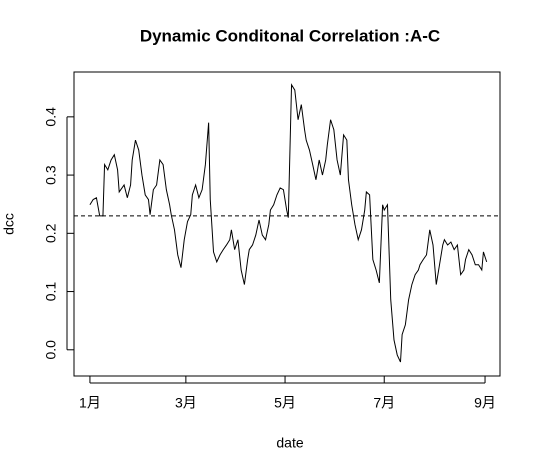 Image resolution: width=533 pixels, height=464 pixels. Describe the element at coordinates (384, 403) in the screenshot. I see `x-tick-label: 7月` at that location.